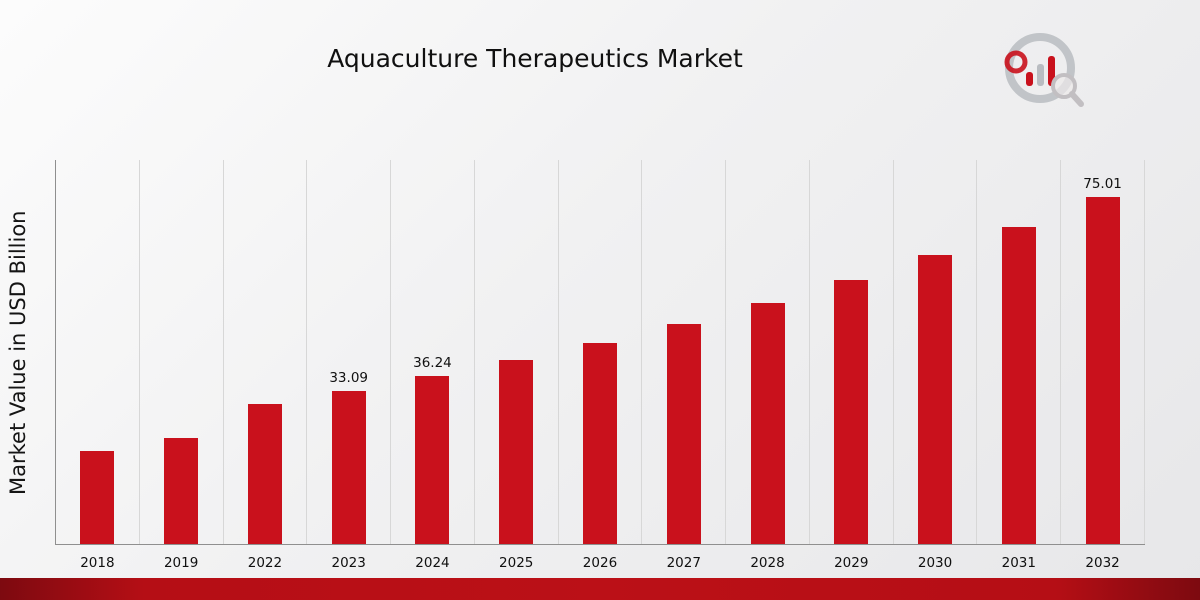 The image size is (1200, 600). Describe the element at coordinates (1102, 183) in the screenshot. I see `bar-value-label: 75.01` at that location.